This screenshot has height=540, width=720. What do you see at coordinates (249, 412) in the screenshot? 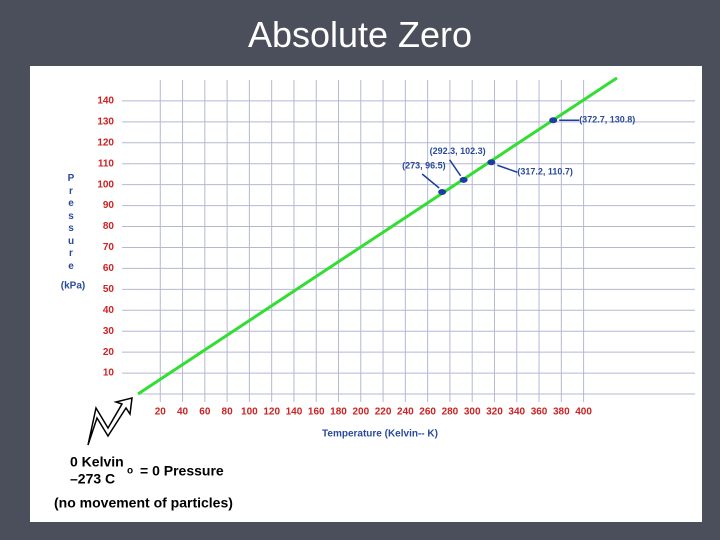
I see `x-tick-label: 100` at bounding box center [249, 412].